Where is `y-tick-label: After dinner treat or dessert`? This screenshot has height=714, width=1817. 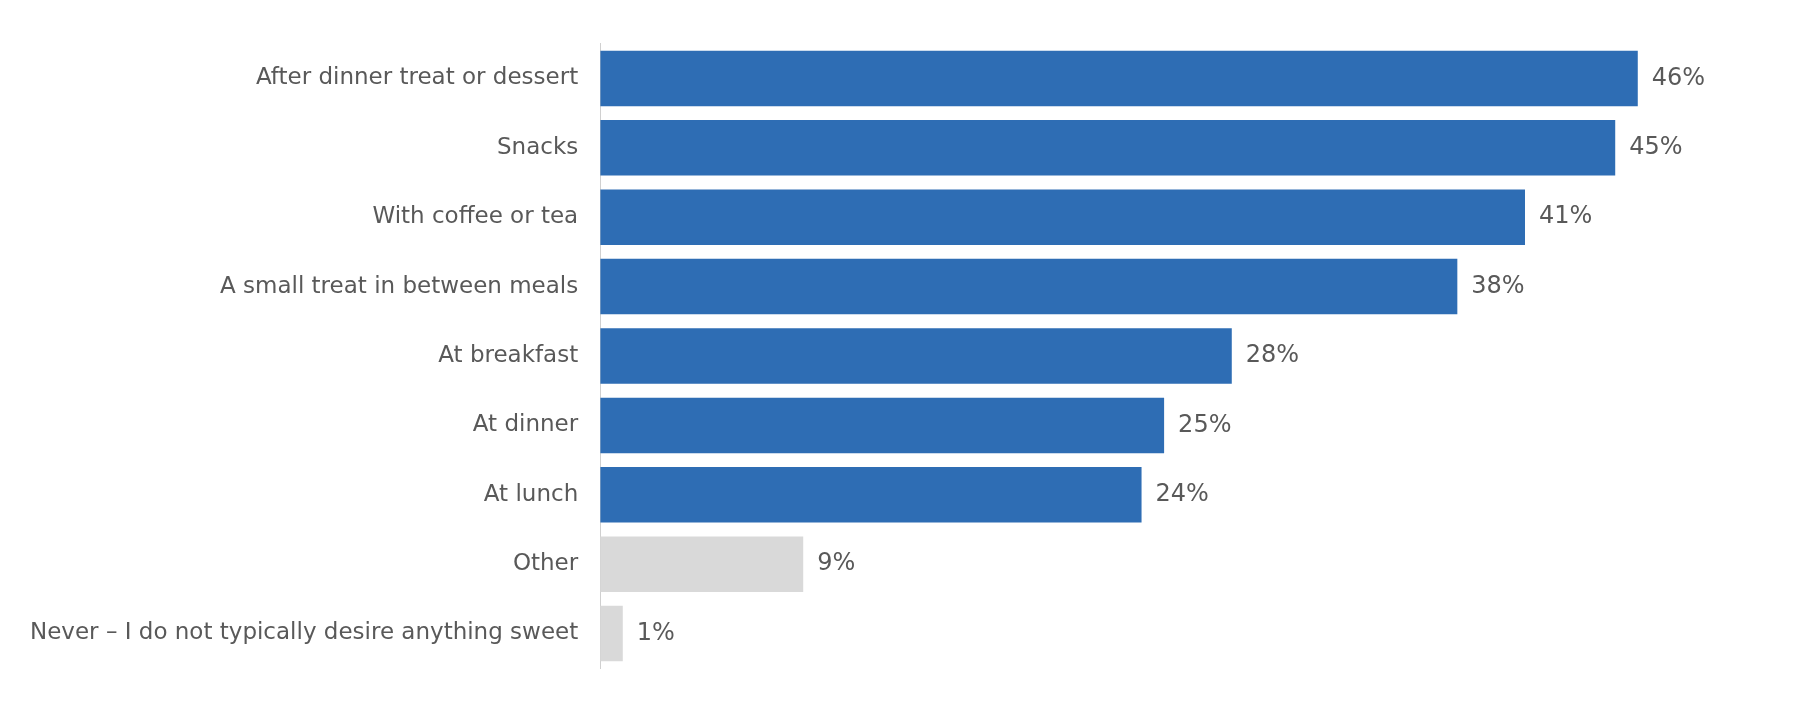
y-tick-label: After dinner treat or dessert is located at coordinates (417, 76).